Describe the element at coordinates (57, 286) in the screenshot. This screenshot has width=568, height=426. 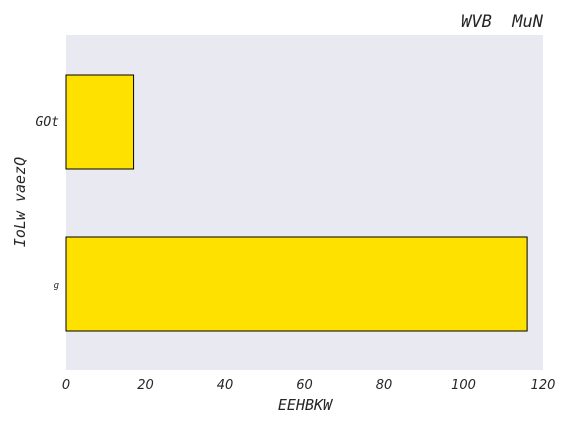
I see `y-tick-label: g` at that location.